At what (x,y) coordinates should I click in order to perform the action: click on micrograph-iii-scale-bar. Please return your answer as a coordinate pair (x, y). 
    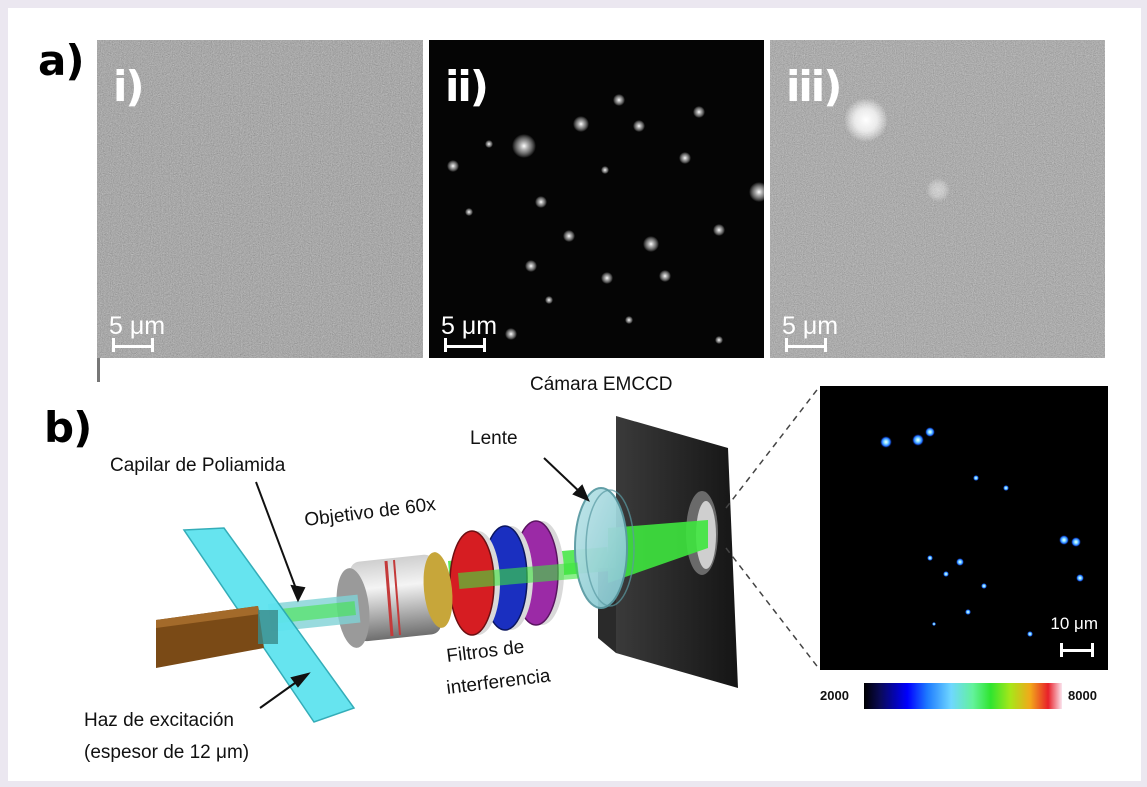
    Looking at the image, I should click on (806, 345).